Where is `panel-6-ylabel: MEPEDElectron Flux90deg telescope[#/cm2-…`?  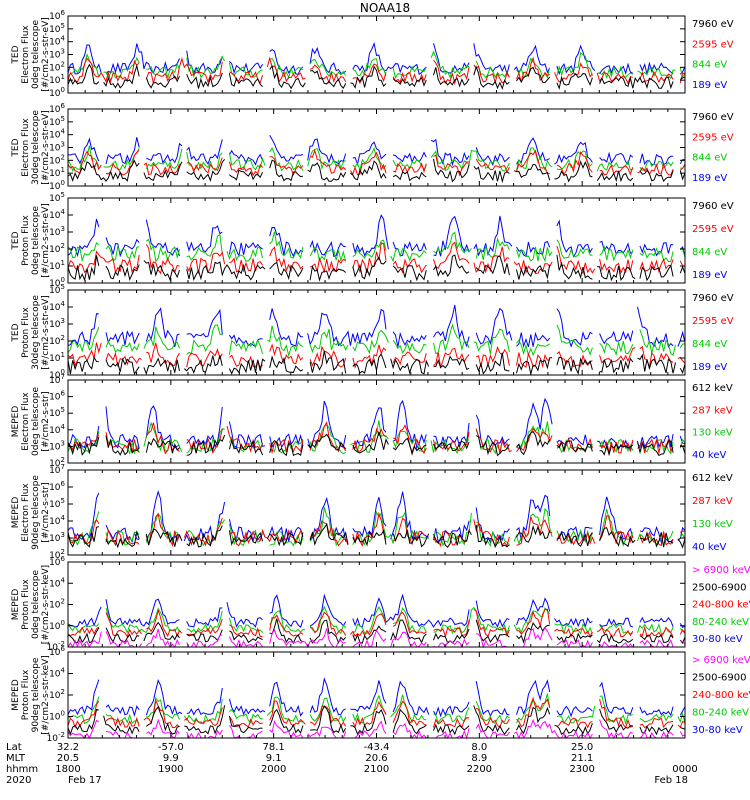 panel-6-ylabel: MEPEDElectron Flux90deg telescope[#/cm2-… is located at coordinates (31, 512).